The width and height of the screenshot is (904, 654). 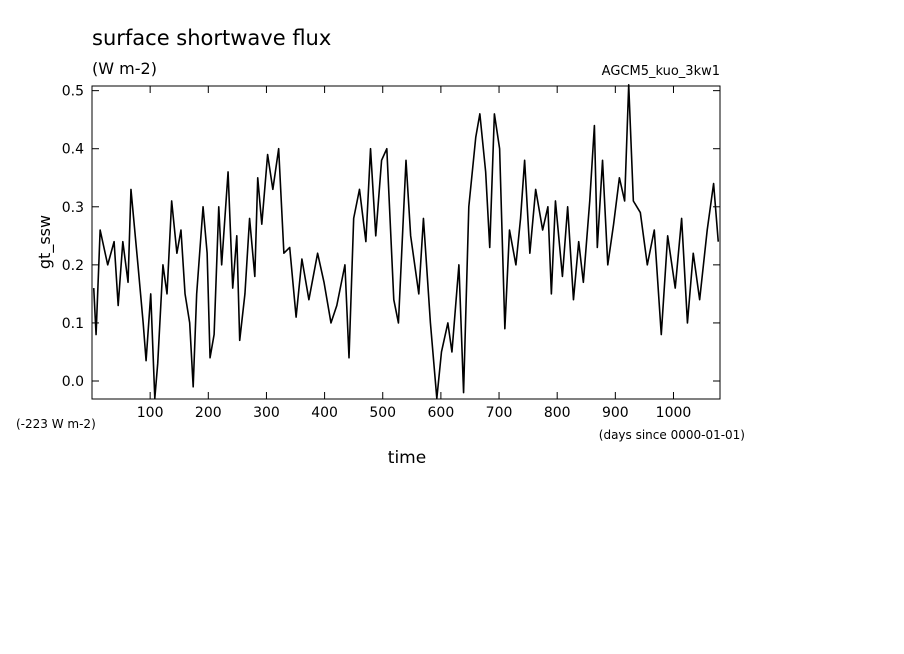 I want to click on x-tick-label: 900, so click(x=615, y=413).